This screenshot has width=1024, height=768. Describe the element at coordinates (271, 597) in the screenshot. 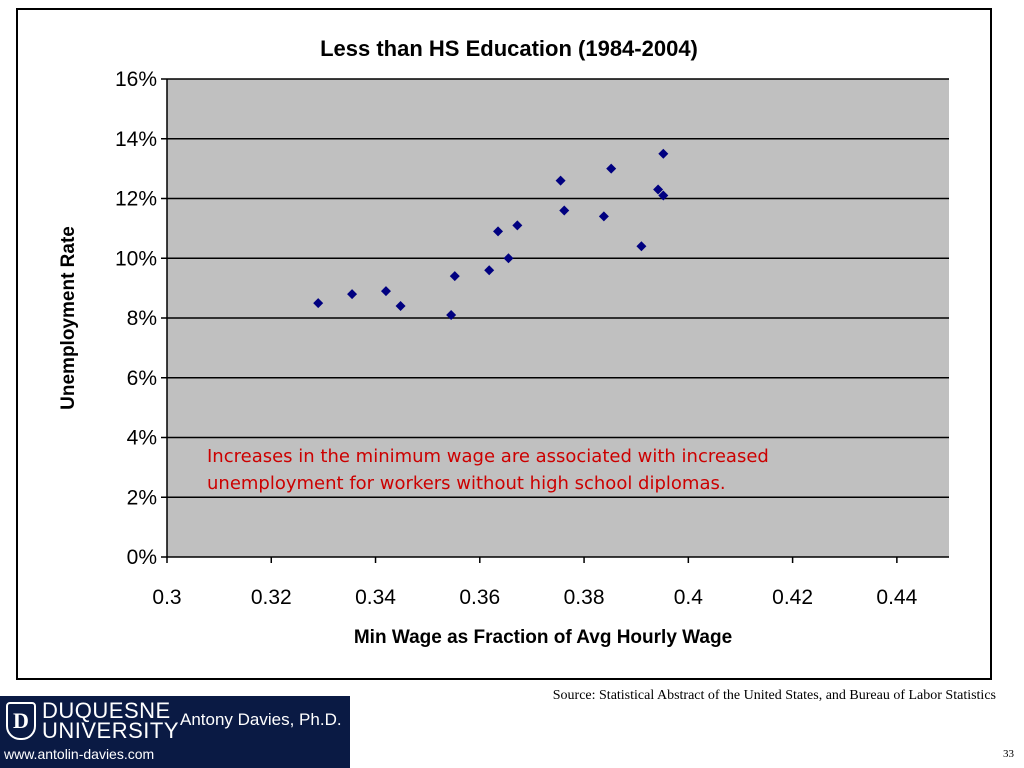

I see `x-tick-label: 0.32` at that location.